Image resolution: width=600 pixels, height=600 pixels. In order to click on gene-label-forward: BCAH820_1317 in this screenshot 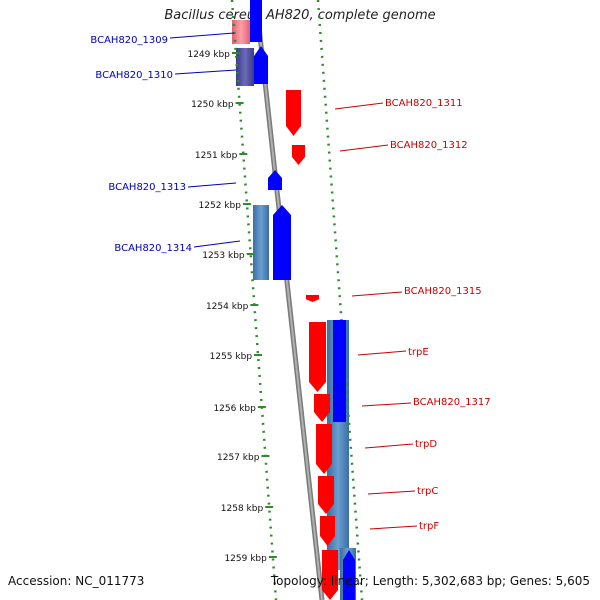, I will do `click(452, 402)`.